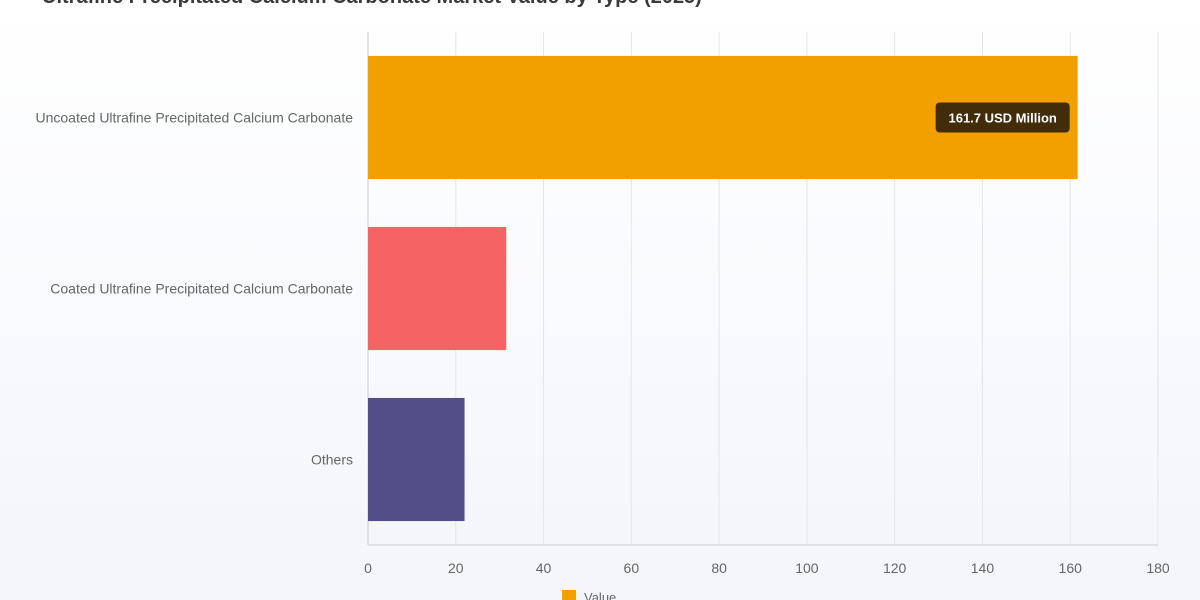 The height and width of the screenshot is (600, 1200). I want to click on x-tick-label: 0, so click(368, 568).